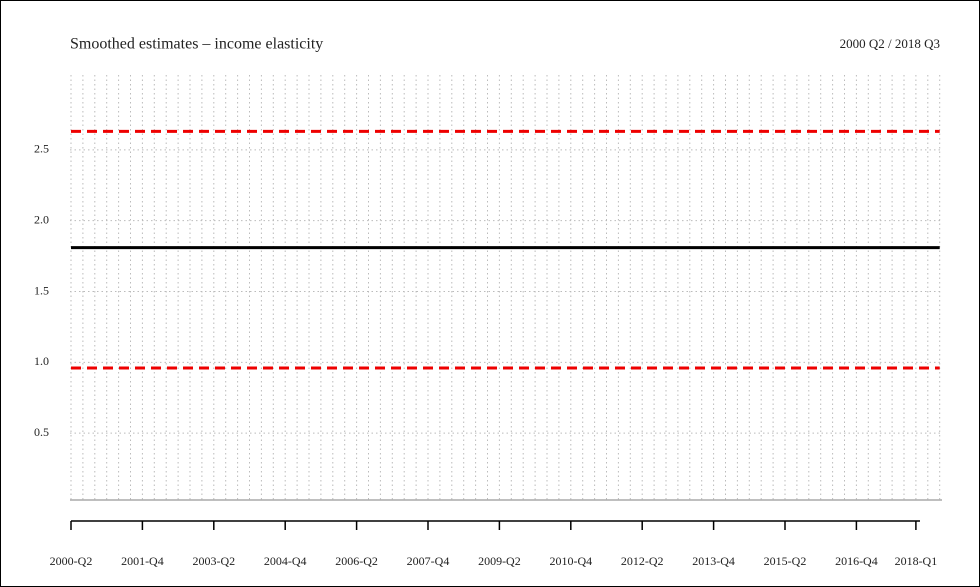 The height and width of the screenshot is (587, 980). What do you see at coordinates (41, 219) in the screenshot?
I see `y-tick-label: 2.0` at bounding box center [41, 219].